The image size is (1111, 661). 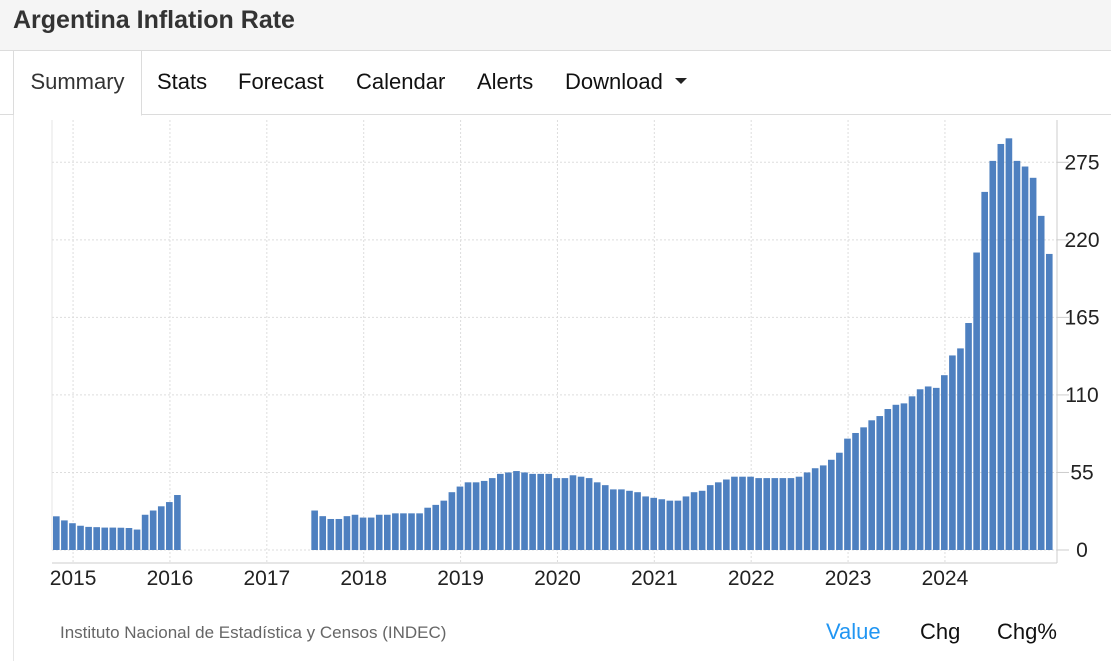 I want to click on x-tick-label: 2022, so click(x=751, y=578).